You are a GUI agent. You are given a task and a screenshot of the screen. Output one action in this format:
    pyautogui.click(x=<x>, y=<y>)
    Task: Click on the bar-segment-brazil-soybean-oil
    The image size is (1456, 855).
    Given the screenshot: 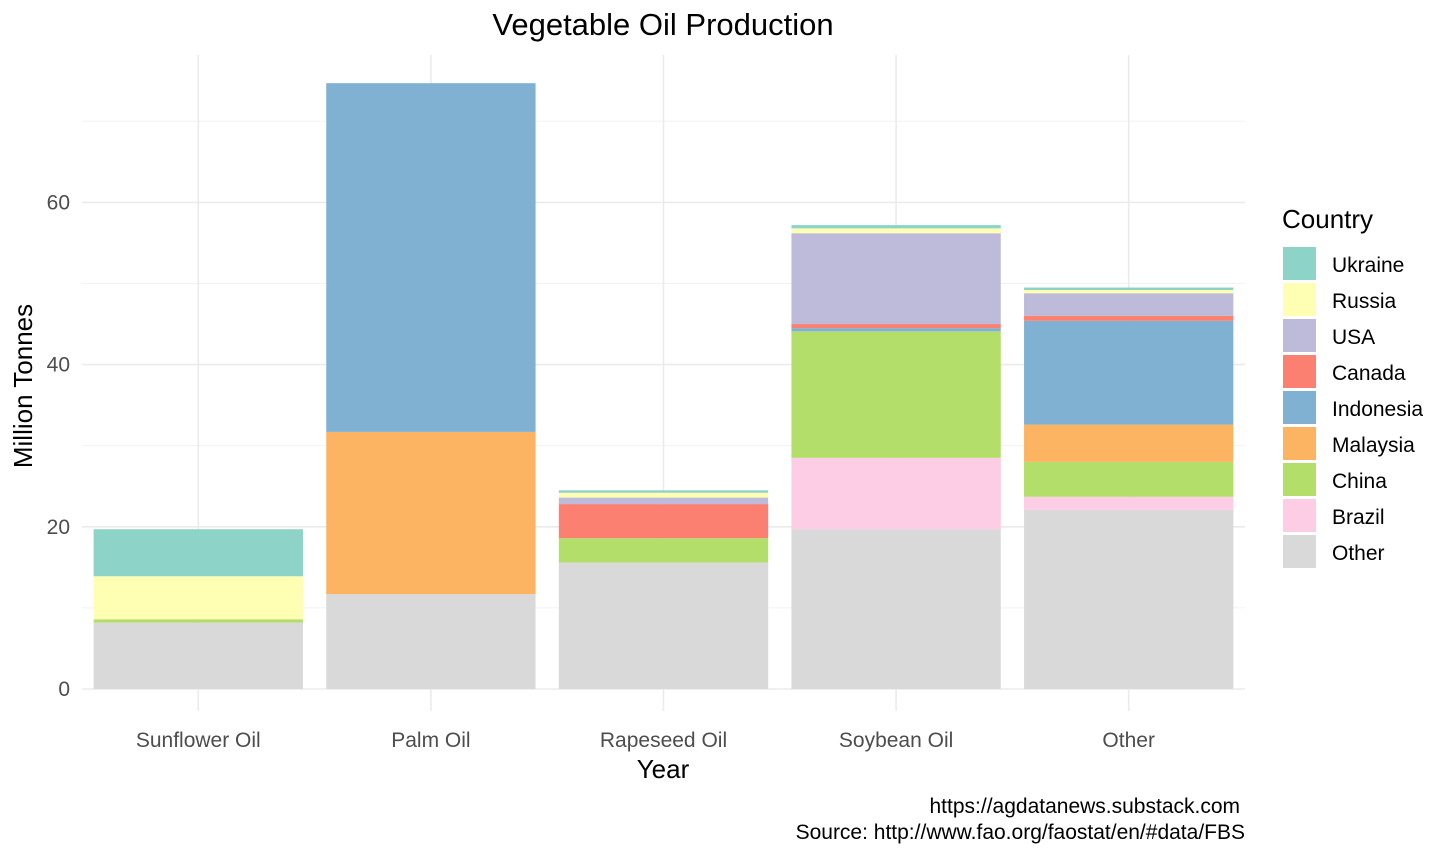 What is the action you would take?
    pyautogui.click(x=896, y=493)
    